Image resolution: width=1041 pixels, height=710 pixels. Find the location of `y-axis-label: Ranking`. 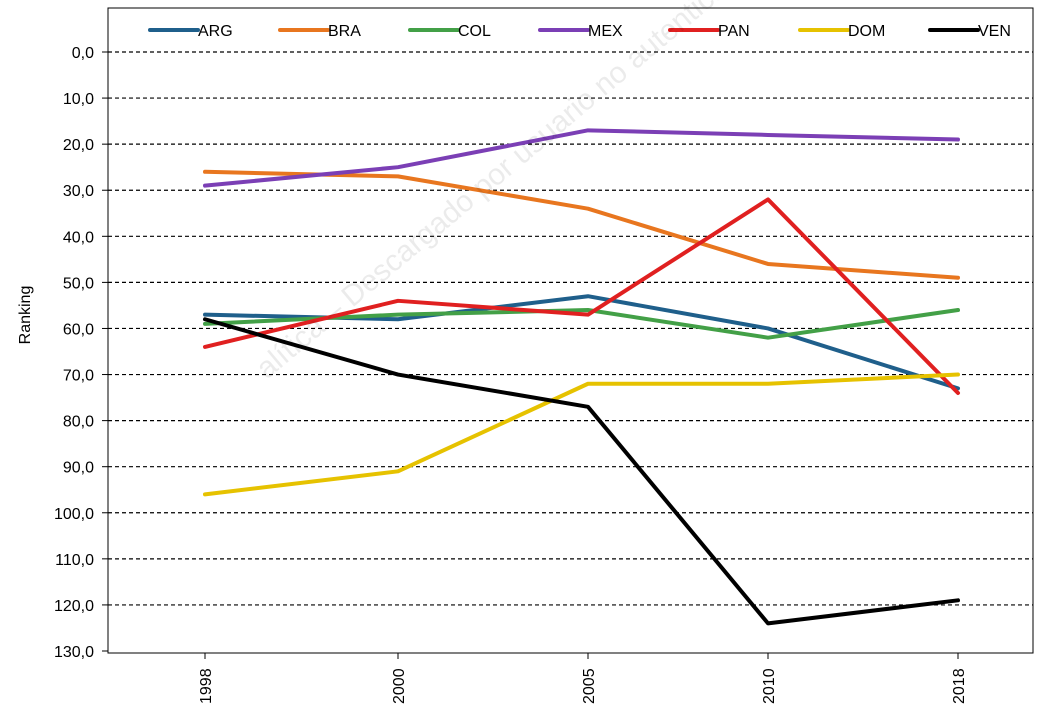

y-axis-label: Ranking is located at coordinates (25, 315).